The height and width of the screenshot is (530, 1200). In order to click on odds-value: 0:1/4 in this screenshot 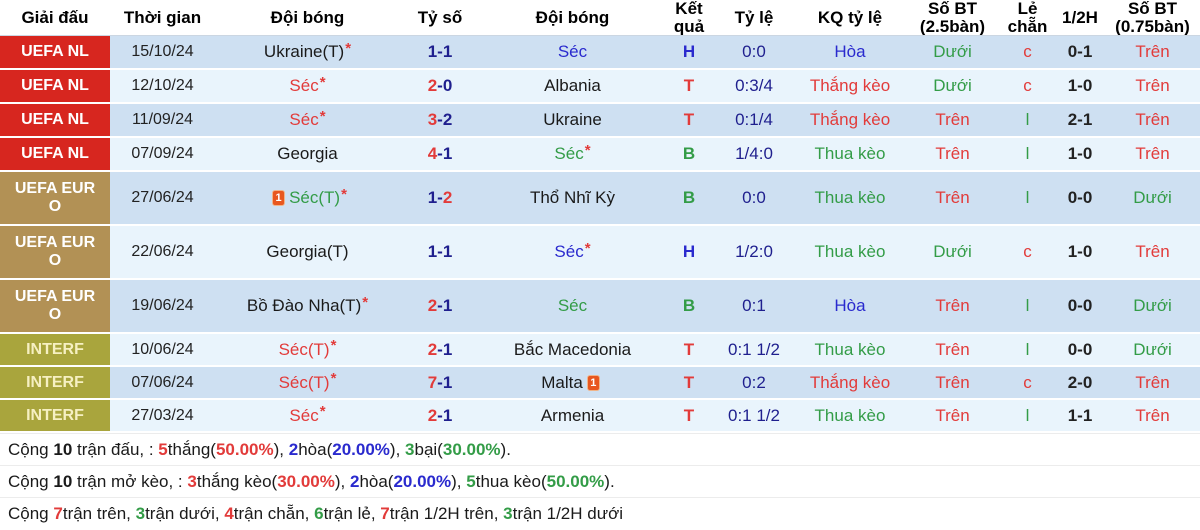, I will do `click(754, 119)`.